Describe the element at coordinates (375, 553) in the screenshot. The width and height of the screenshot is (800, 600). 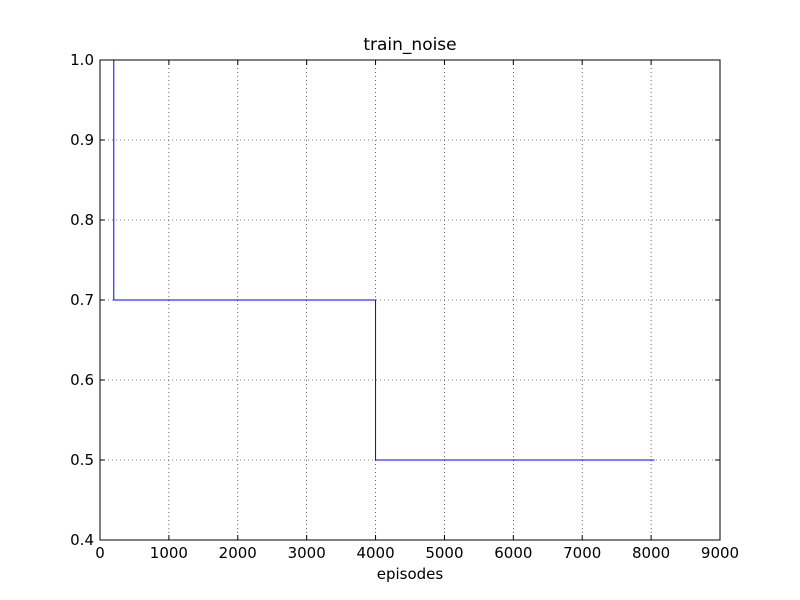
I see `x-tick-label: 4000` at that location.